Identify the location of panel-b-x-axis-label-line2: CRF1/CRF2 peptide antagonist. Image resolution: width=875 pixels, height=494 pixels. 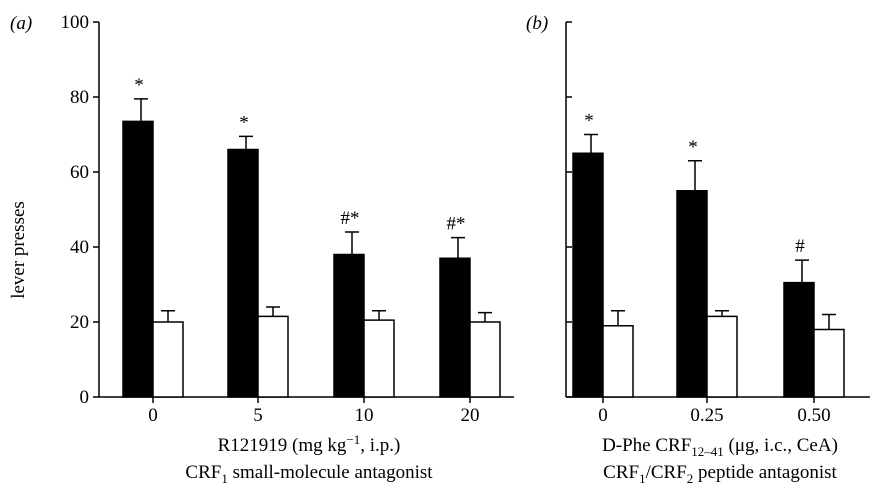
(720, 474).